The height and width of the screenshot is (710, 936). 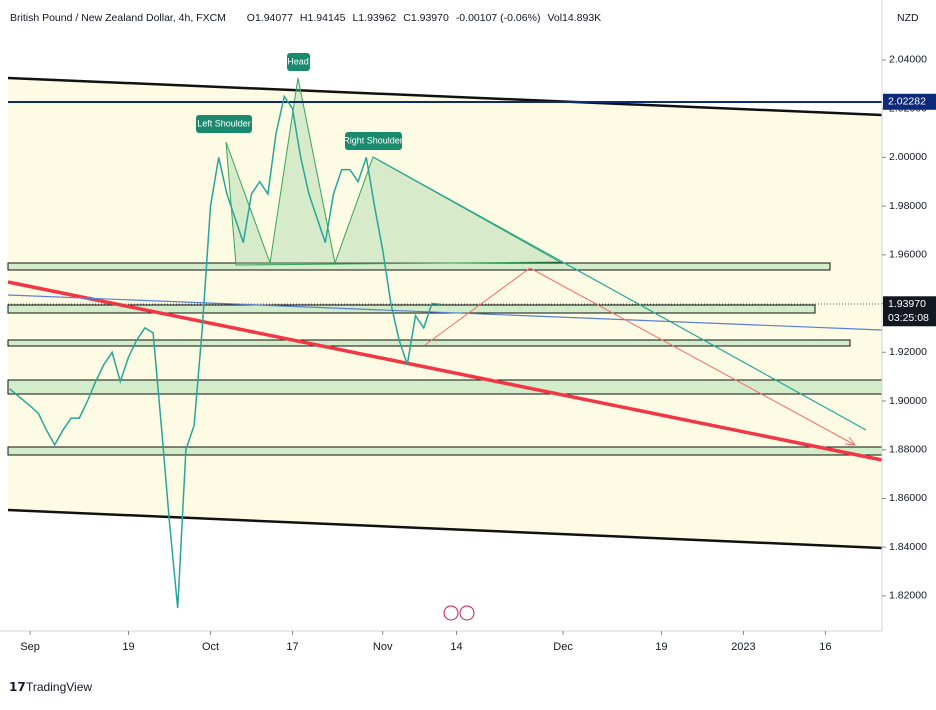 I want to click on x-tick-label: 2023, so click(x=743, y=647).